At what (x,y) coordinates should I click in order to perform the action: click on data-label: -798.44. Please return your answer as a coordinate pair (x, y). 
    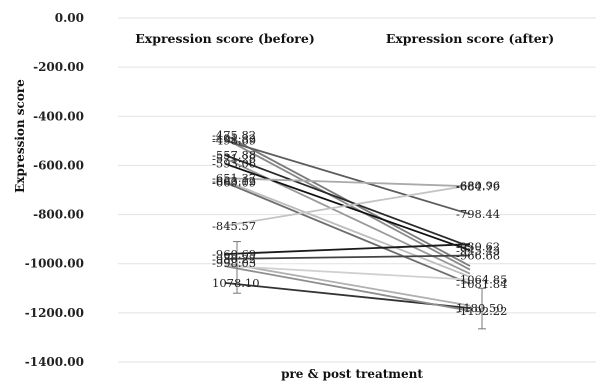
    Looking at the image, I should click on (478, 214).